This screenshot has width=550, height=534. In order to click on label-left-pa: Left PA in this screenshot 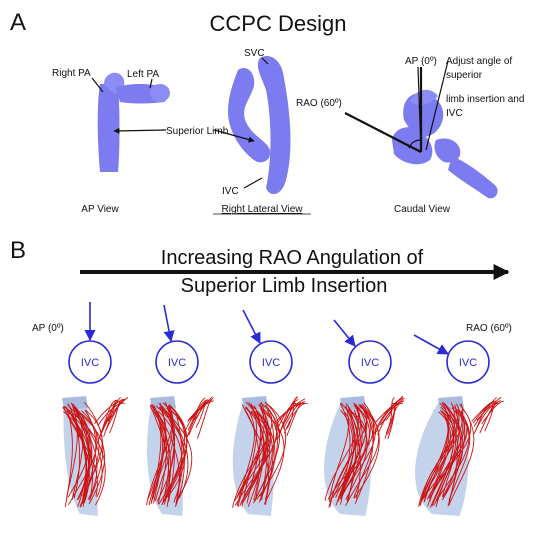, I will do `click(143, 74)`.